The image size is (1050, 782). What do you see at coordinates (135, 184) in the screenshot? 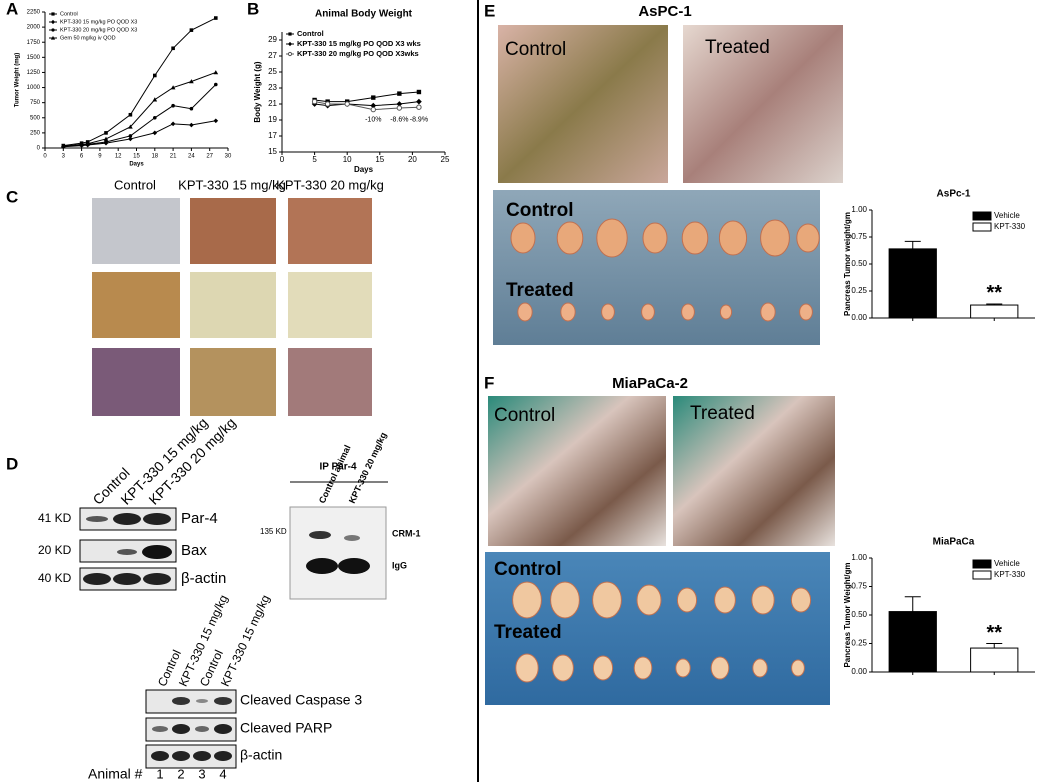
I see `column-label: Control` at bounding box center [135, 184].